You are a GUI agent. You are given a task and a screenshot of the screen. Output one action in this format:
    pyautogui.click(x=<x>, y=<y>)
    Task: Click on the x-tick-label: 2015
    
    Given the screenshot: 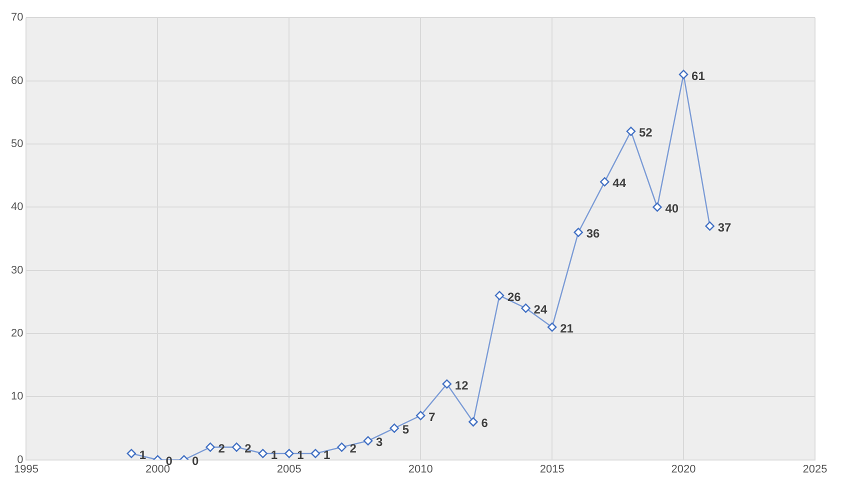 What is the action you would take?
    pyautogui.click(x=552, y=469)
    